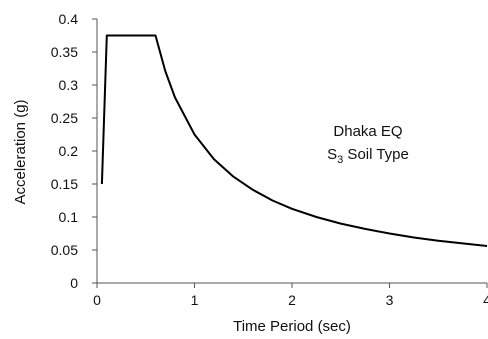  Describe the element at coordinates (367, 131) in the screenshot. I see `annotation-line-1: Dhaka EQ` at that location.